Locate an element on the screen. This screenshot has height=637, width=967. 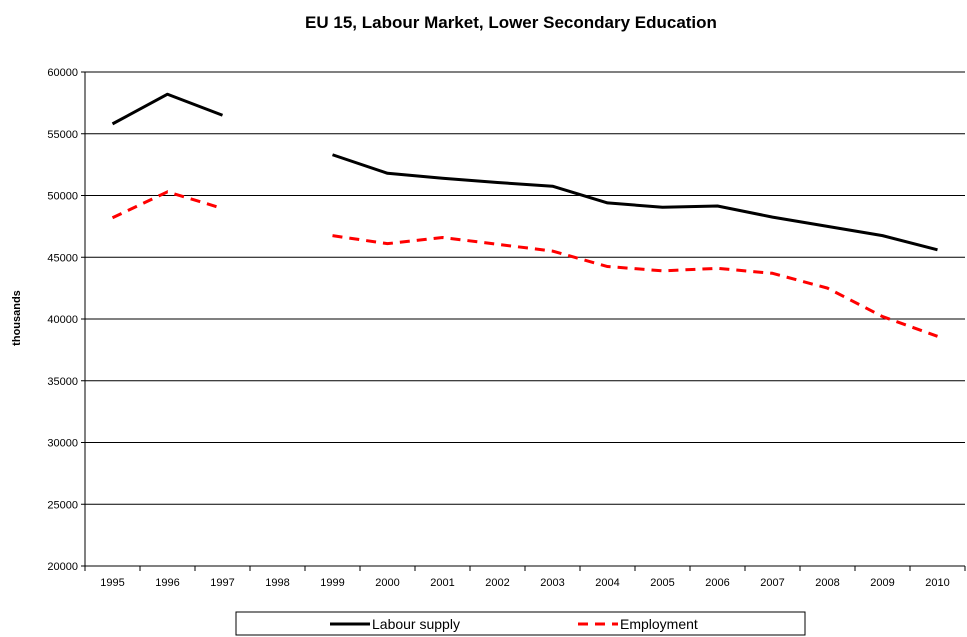
y-tick-label: 40000 is located at coordinates (62, 320).